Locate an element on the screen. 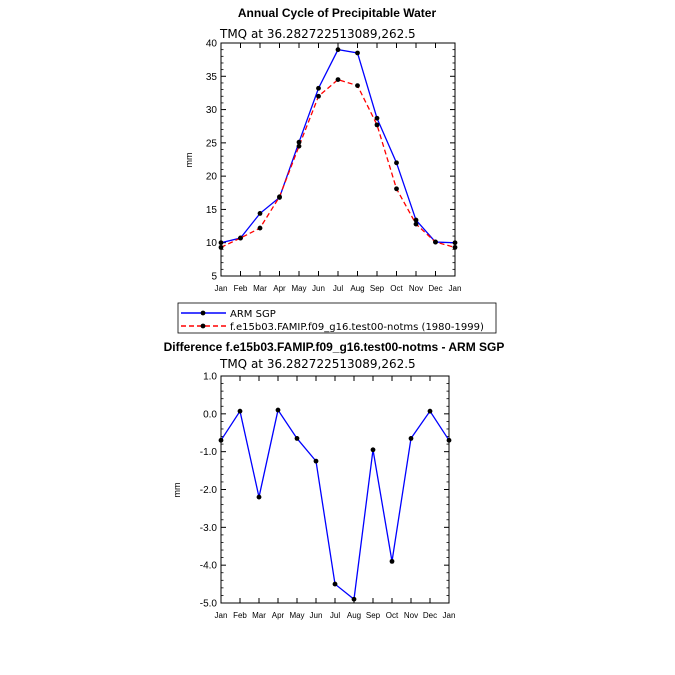 The image size is (675, 675). legend-box is located at coordinates (337, 318).